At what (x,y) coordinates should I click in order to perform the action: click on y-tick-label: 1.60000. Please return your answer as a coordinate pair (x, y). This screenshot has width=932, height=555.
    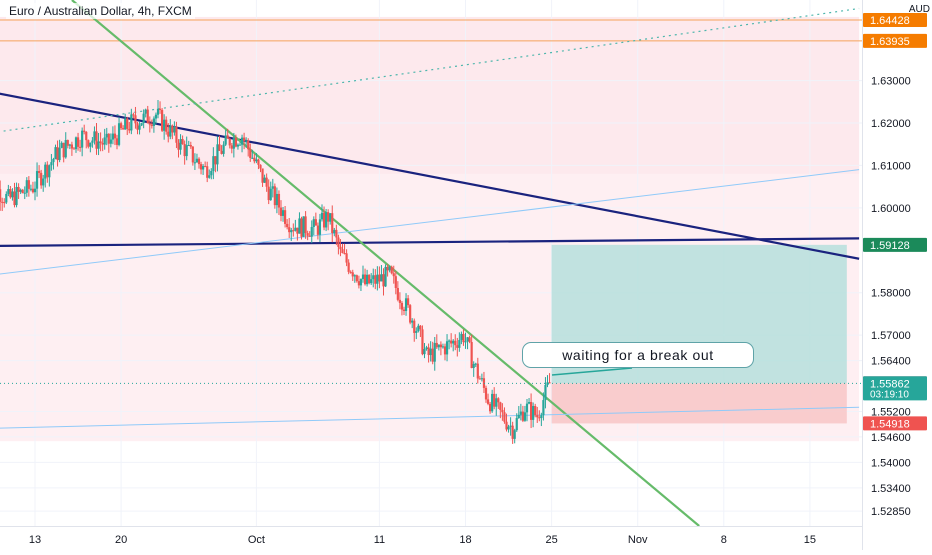
    Looking at the image, I should click on (891, 209).